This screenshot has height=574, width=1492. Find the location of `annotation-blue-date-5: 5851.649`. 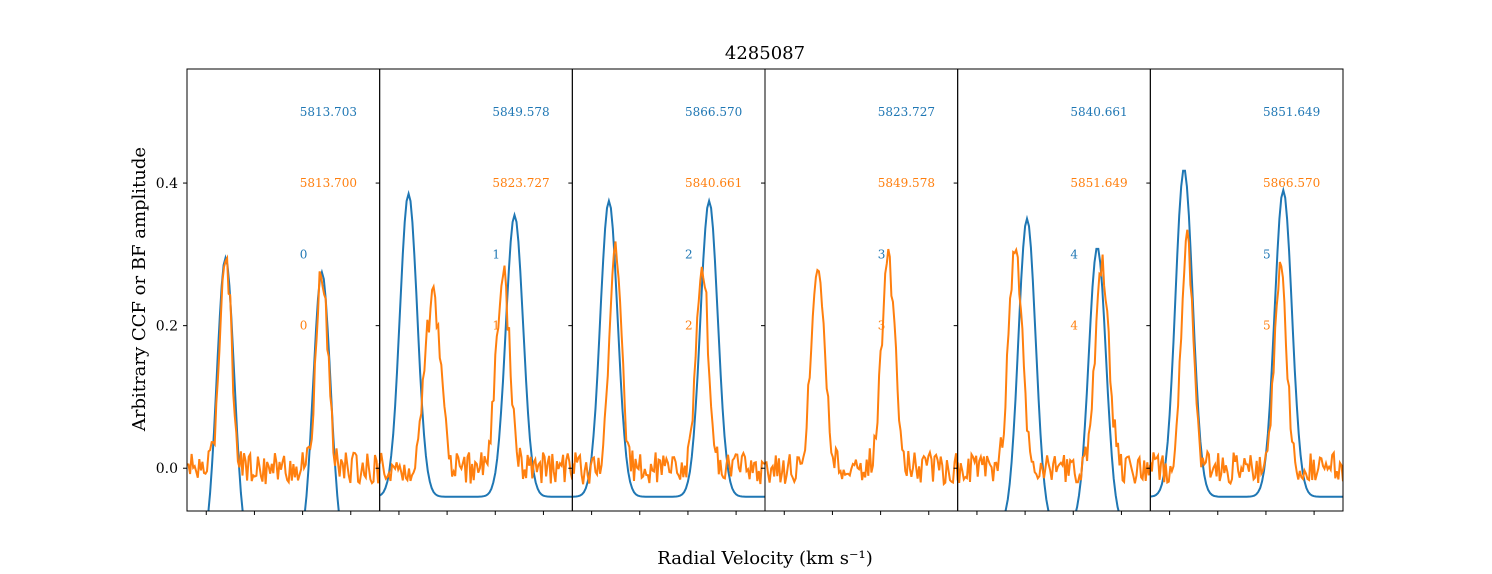

annotation-blue-date-5: 5851.649 is located at coordinates (1291, 112).